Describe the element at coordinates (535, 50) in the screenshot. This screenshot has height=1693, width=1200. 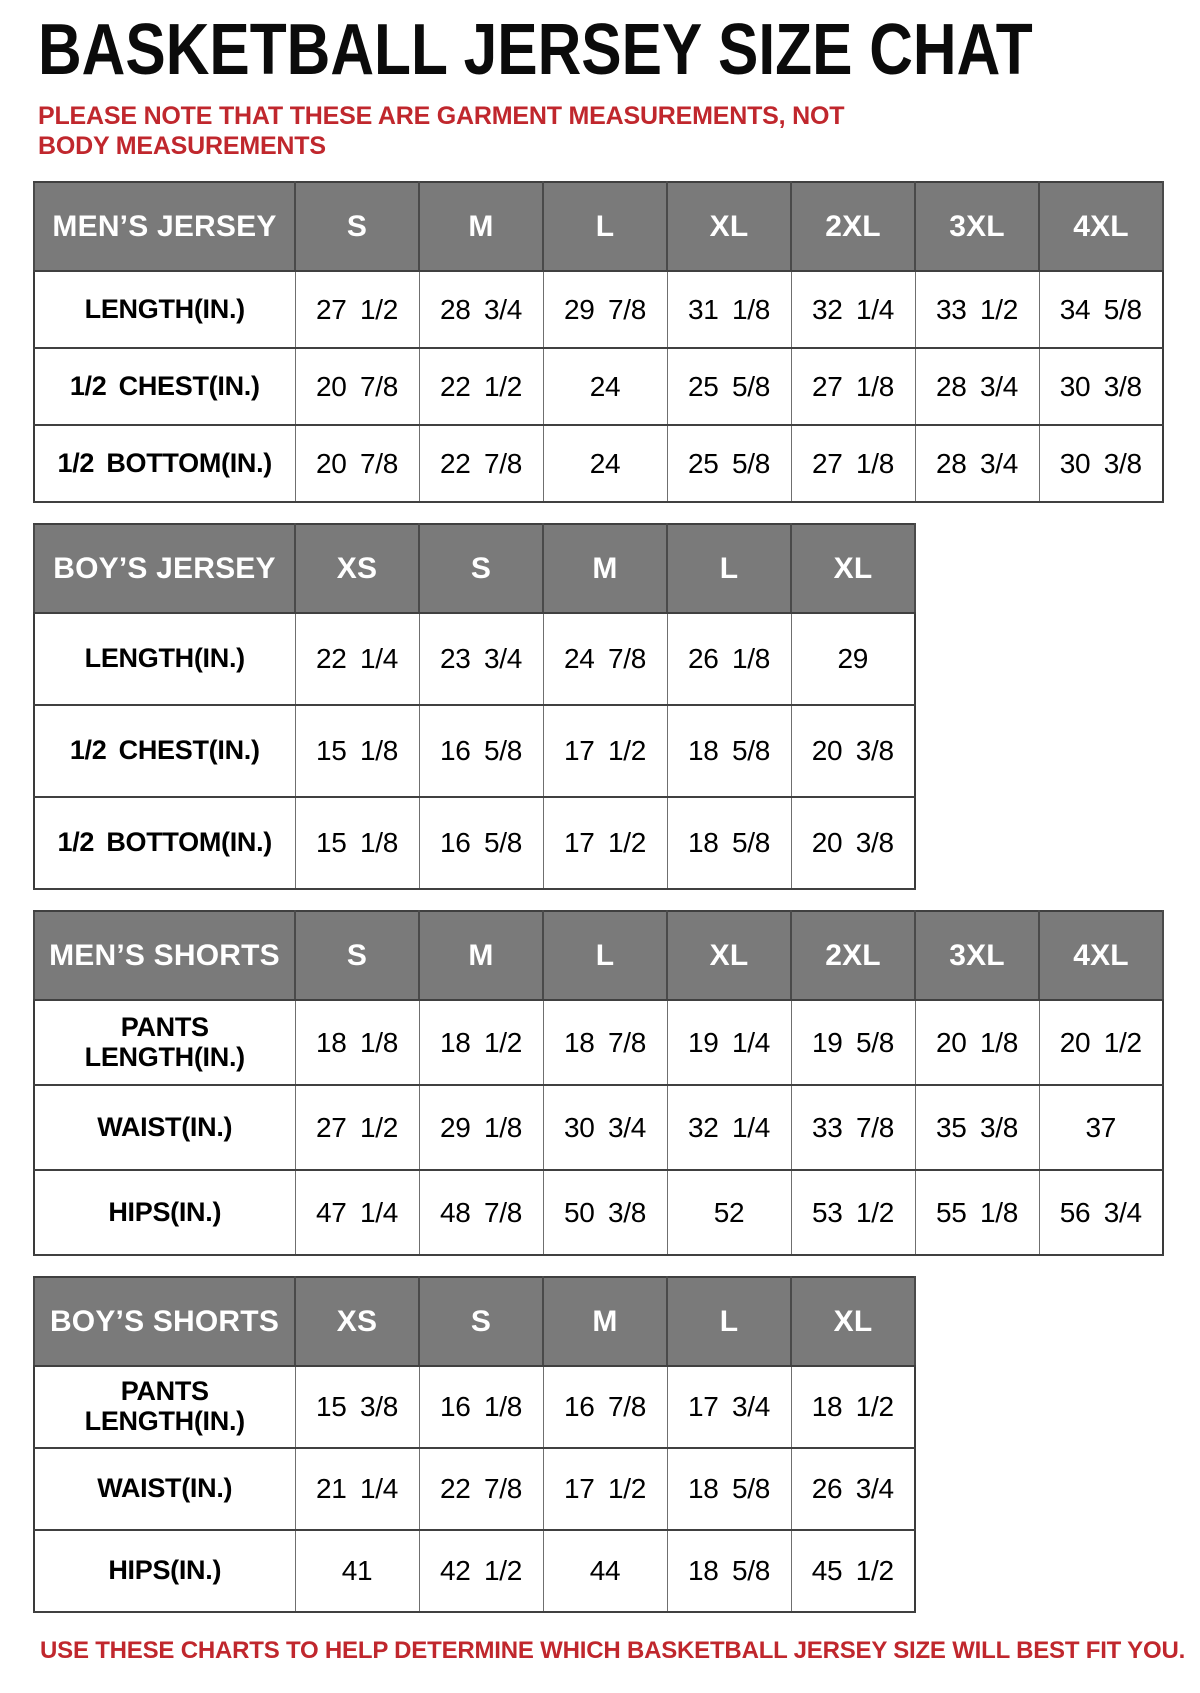
I see `page-title: BASKETBALL JERSEY SIZE CHAT` at that location.